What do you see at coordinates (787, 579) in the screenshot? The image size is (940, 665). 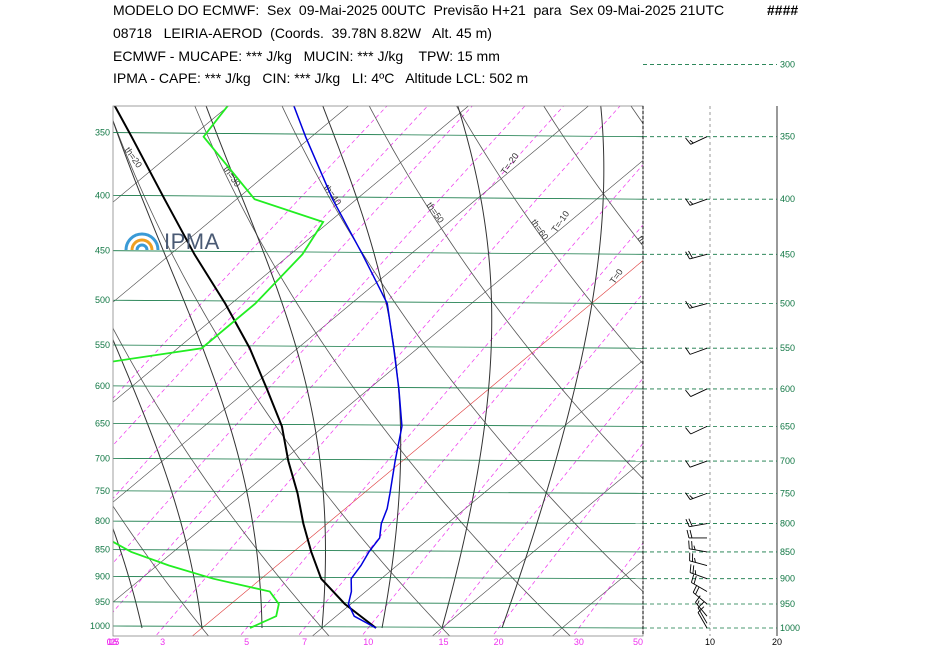 I see `pressure-tick-right: 900` at bounding box center [787, 579].